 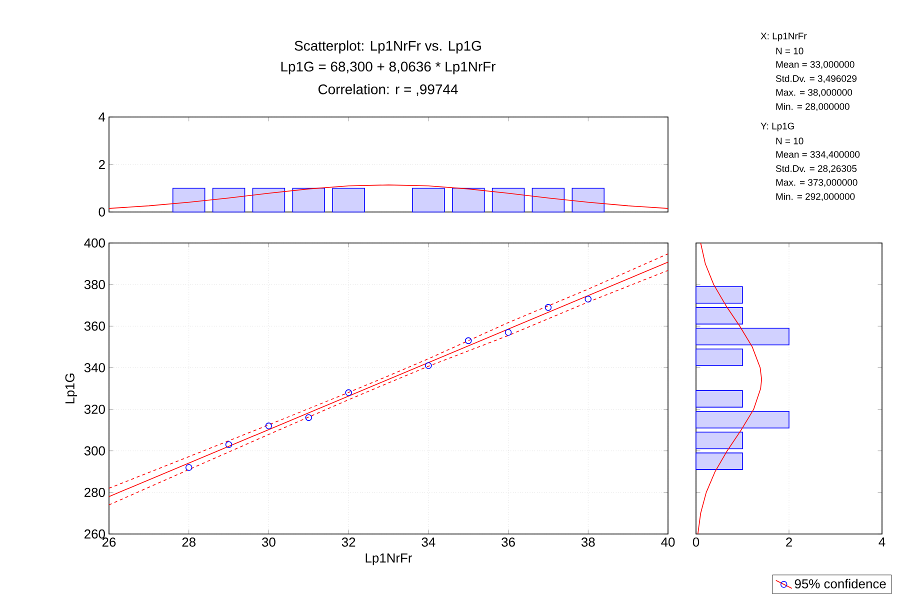 I want to click on text: Max. = 38,000000, so click(x=814, y=93).